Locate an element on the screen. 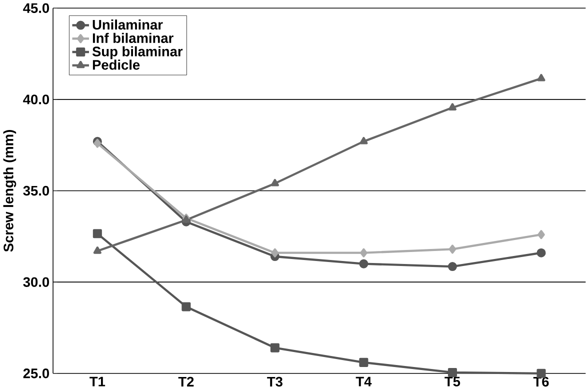  x-tick-label: T2 is located at coordinates (186, 381).